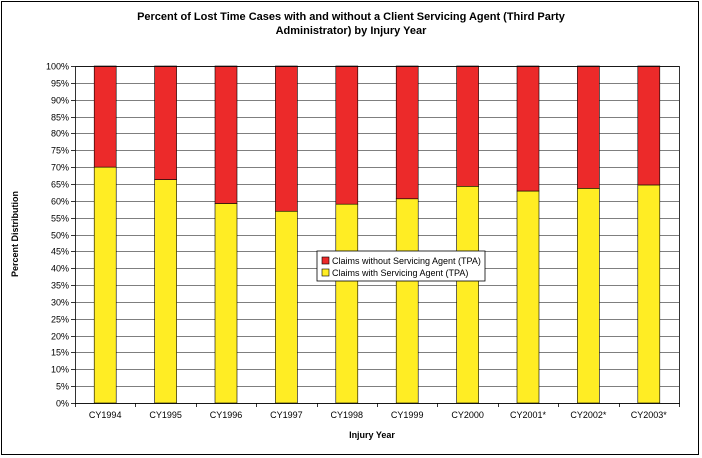 The width and height of the screenshot is (702, 458). Describe the element at coordinates (406, 261) in the screenshot. I see `legend-label: Claims without Servicing Agent (TPA)` at that location.